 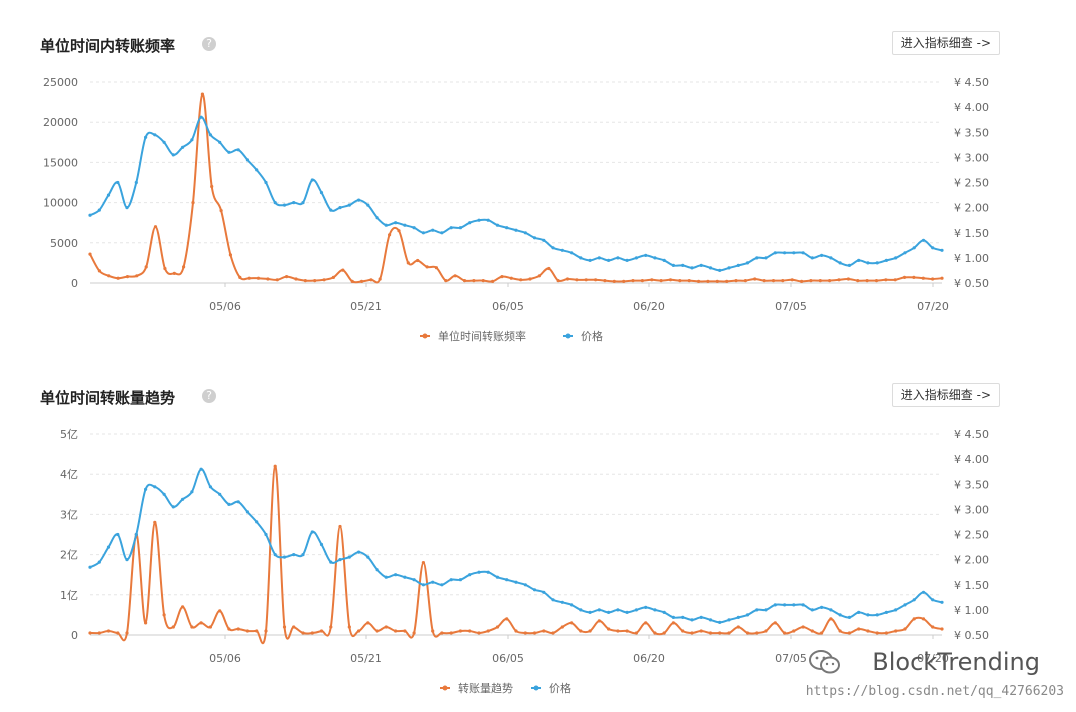 What do you see at coordinates (366, 658) in the screenshot?
I see `x-tick-label: 05/21` at bounding box center [366, 658].